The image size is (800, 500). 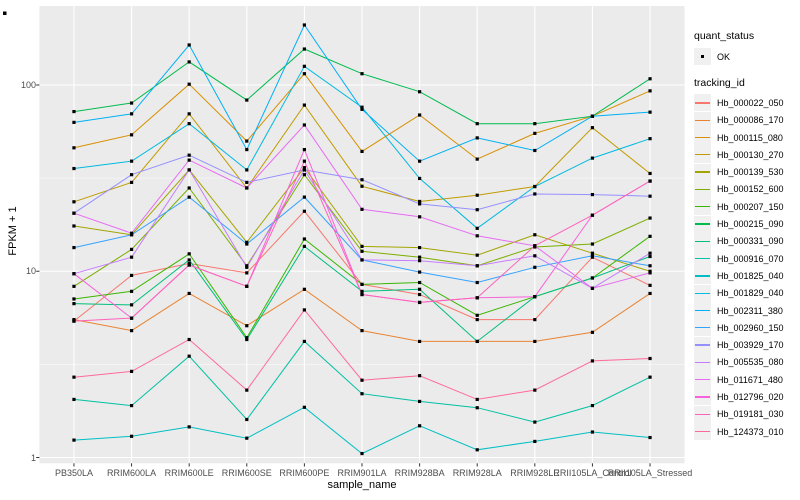 I want to click on x-tick-label: RRIM600LA, so click(x=132, y=473).